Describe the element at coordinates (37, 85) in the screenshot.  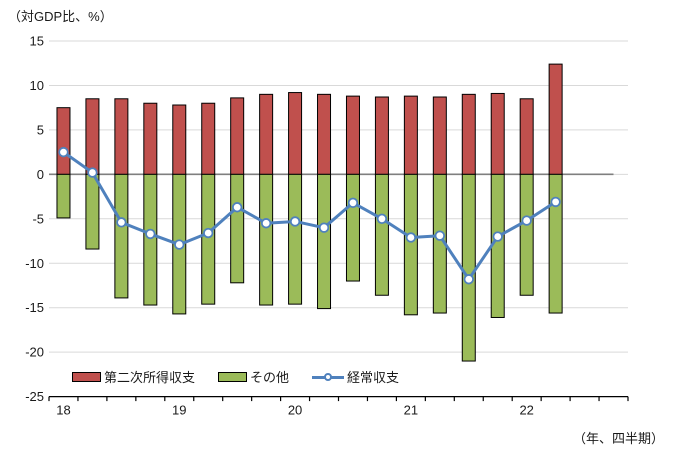
I see `y-tick-label: 10` at that location.